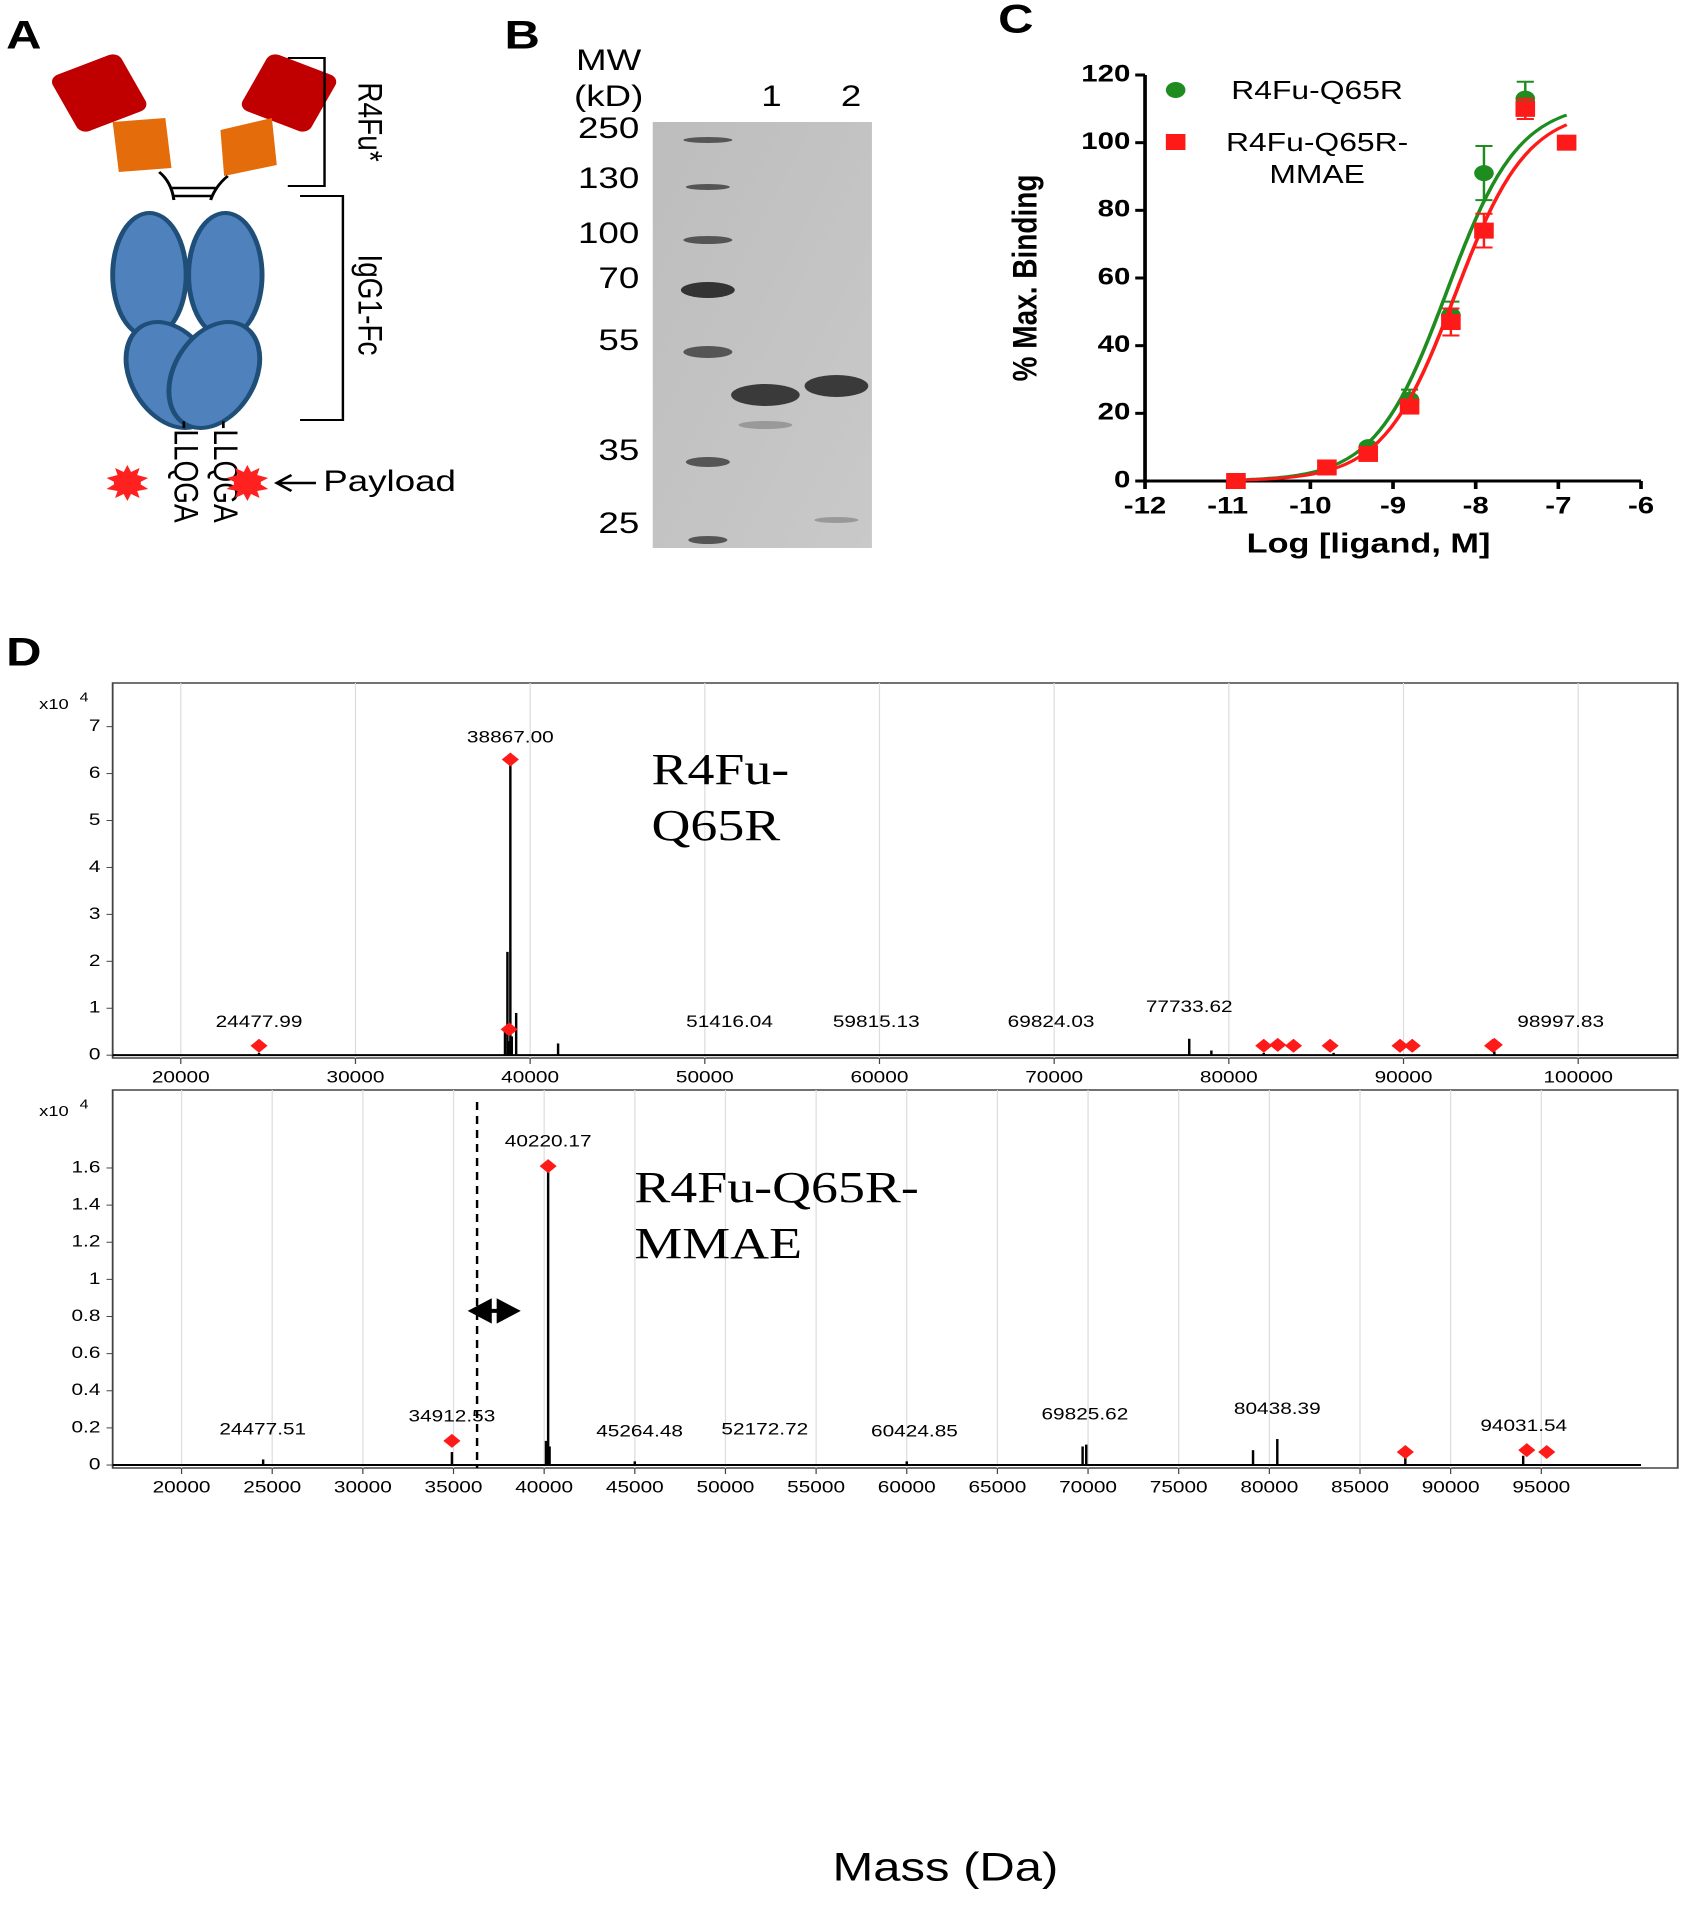 This screenshot has width=1690, height=1920. I want to click on y-tick-label: 80, so click(1114, 208).